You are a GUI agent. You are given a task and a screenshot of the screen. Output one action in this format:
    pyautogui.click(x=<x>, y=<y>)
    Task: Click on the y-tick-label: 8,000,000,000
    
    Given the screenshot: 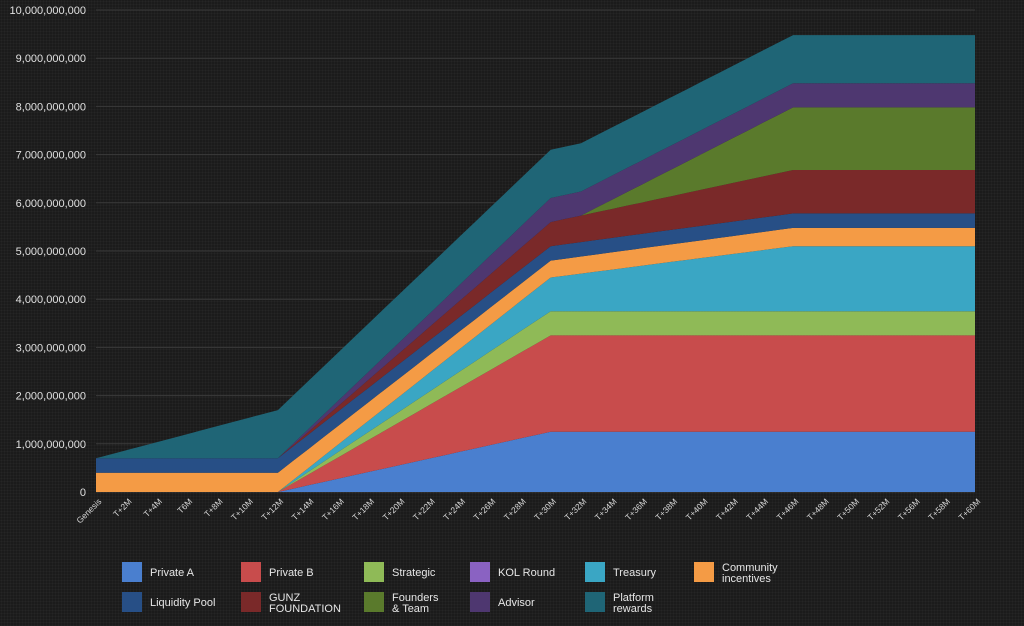 What is the action you would take?
    pyautogui.click(x=51, y=107)
    